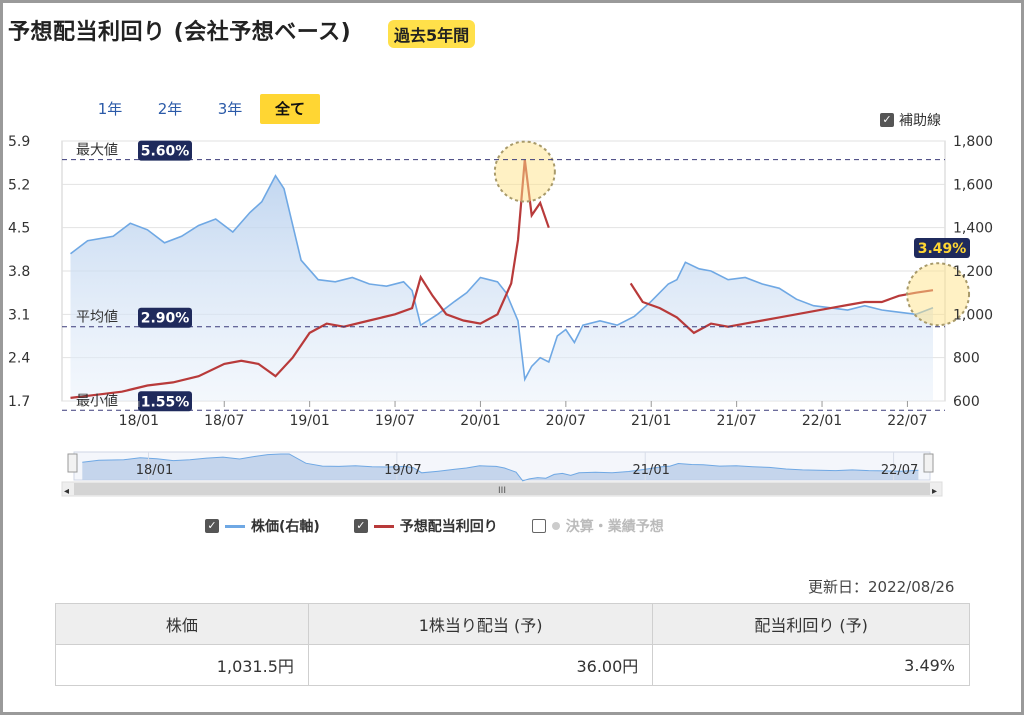 This screenshot has height=715, width=1024. Describe the element at coordinates (614, 527) in the screenshot. I see `legend-earnings-label: 決算・業績予想` at that location.